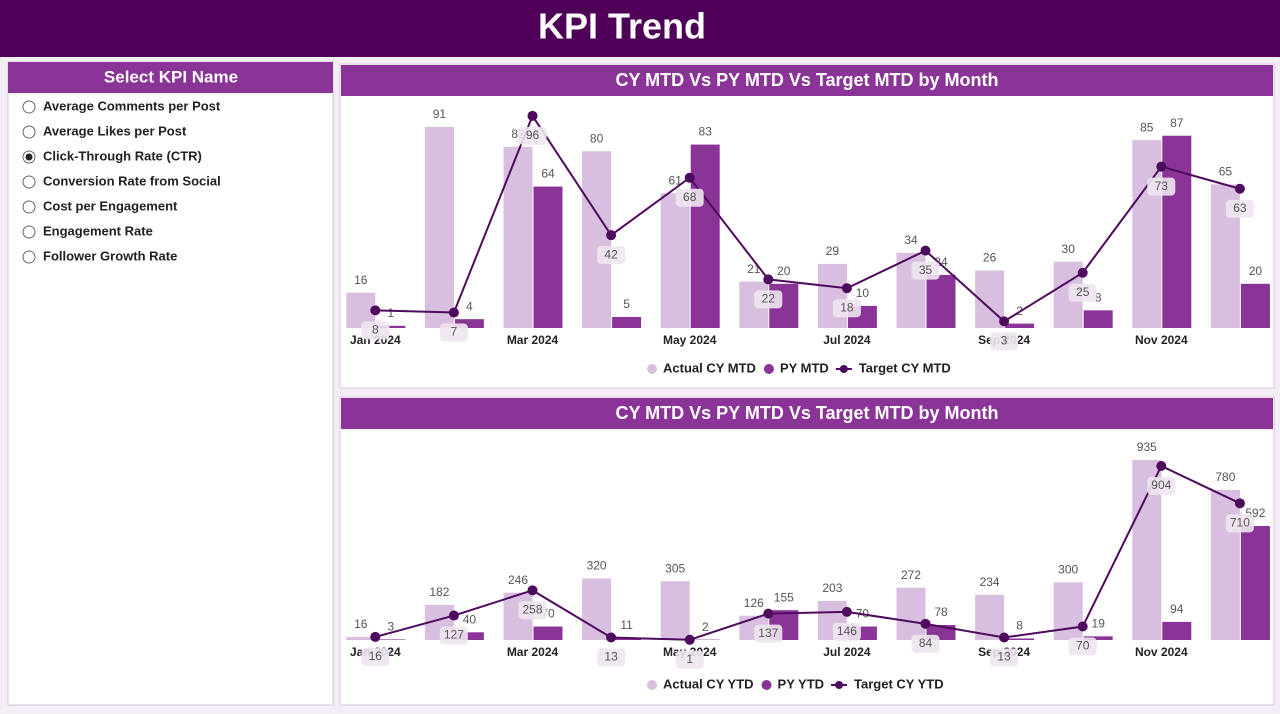 Image resolution: width=1280 pixels, height=714 pixels. Describe the element at coordinates (754, 603) in the screenshot. I see `data-label: 126` at that location.